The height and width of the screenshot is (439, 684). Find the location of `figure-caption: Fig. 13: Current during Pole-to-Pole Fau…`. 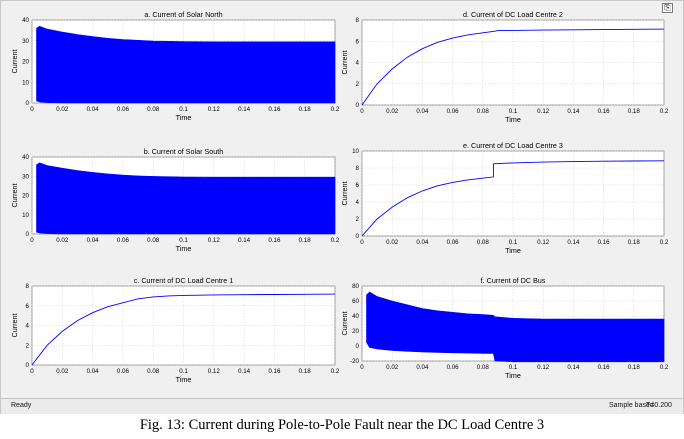

figure-caption: Fig. 13: Current during Pole-to-Pole Fau… is located at coordinates (342, 425).